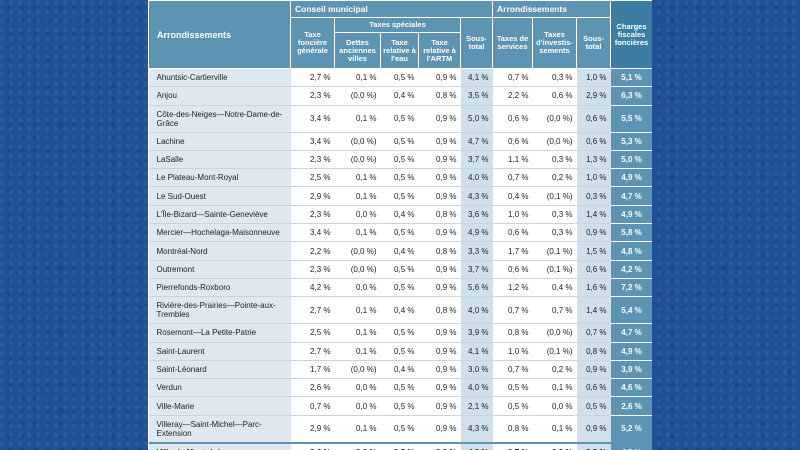 The width and height of the screenshot is (800, 450). I want to click on taxes-services-cell: 0,5 %, so click(512, 388).